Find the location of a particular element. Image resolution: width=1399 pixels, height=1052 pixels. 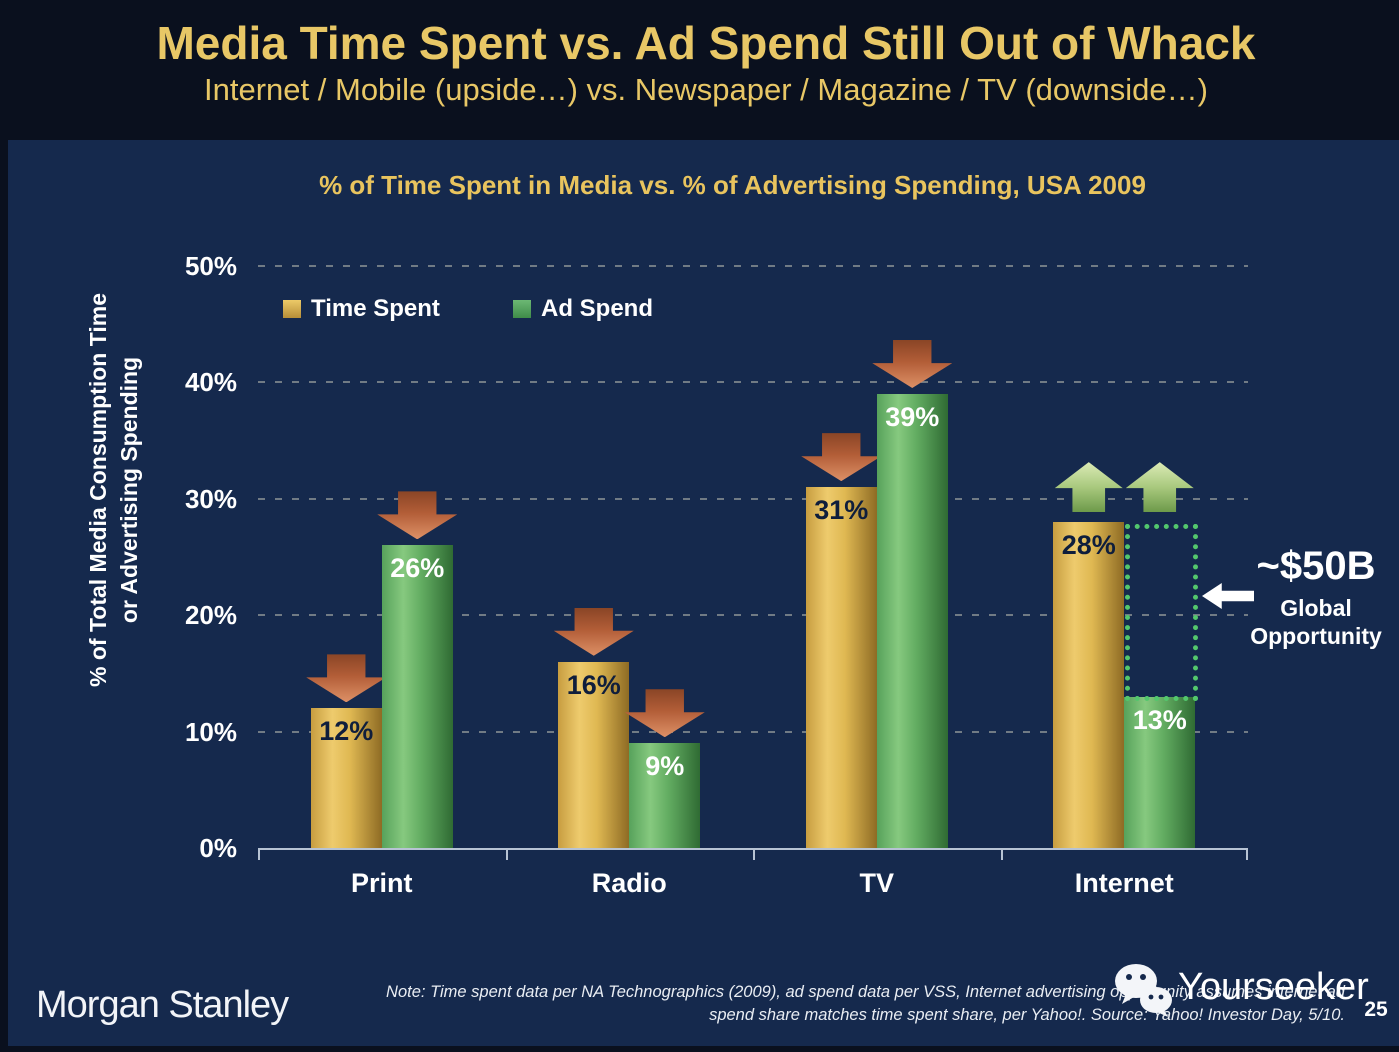

trend-down-arrow-print-time-spent is located at coordinates (346, 678).